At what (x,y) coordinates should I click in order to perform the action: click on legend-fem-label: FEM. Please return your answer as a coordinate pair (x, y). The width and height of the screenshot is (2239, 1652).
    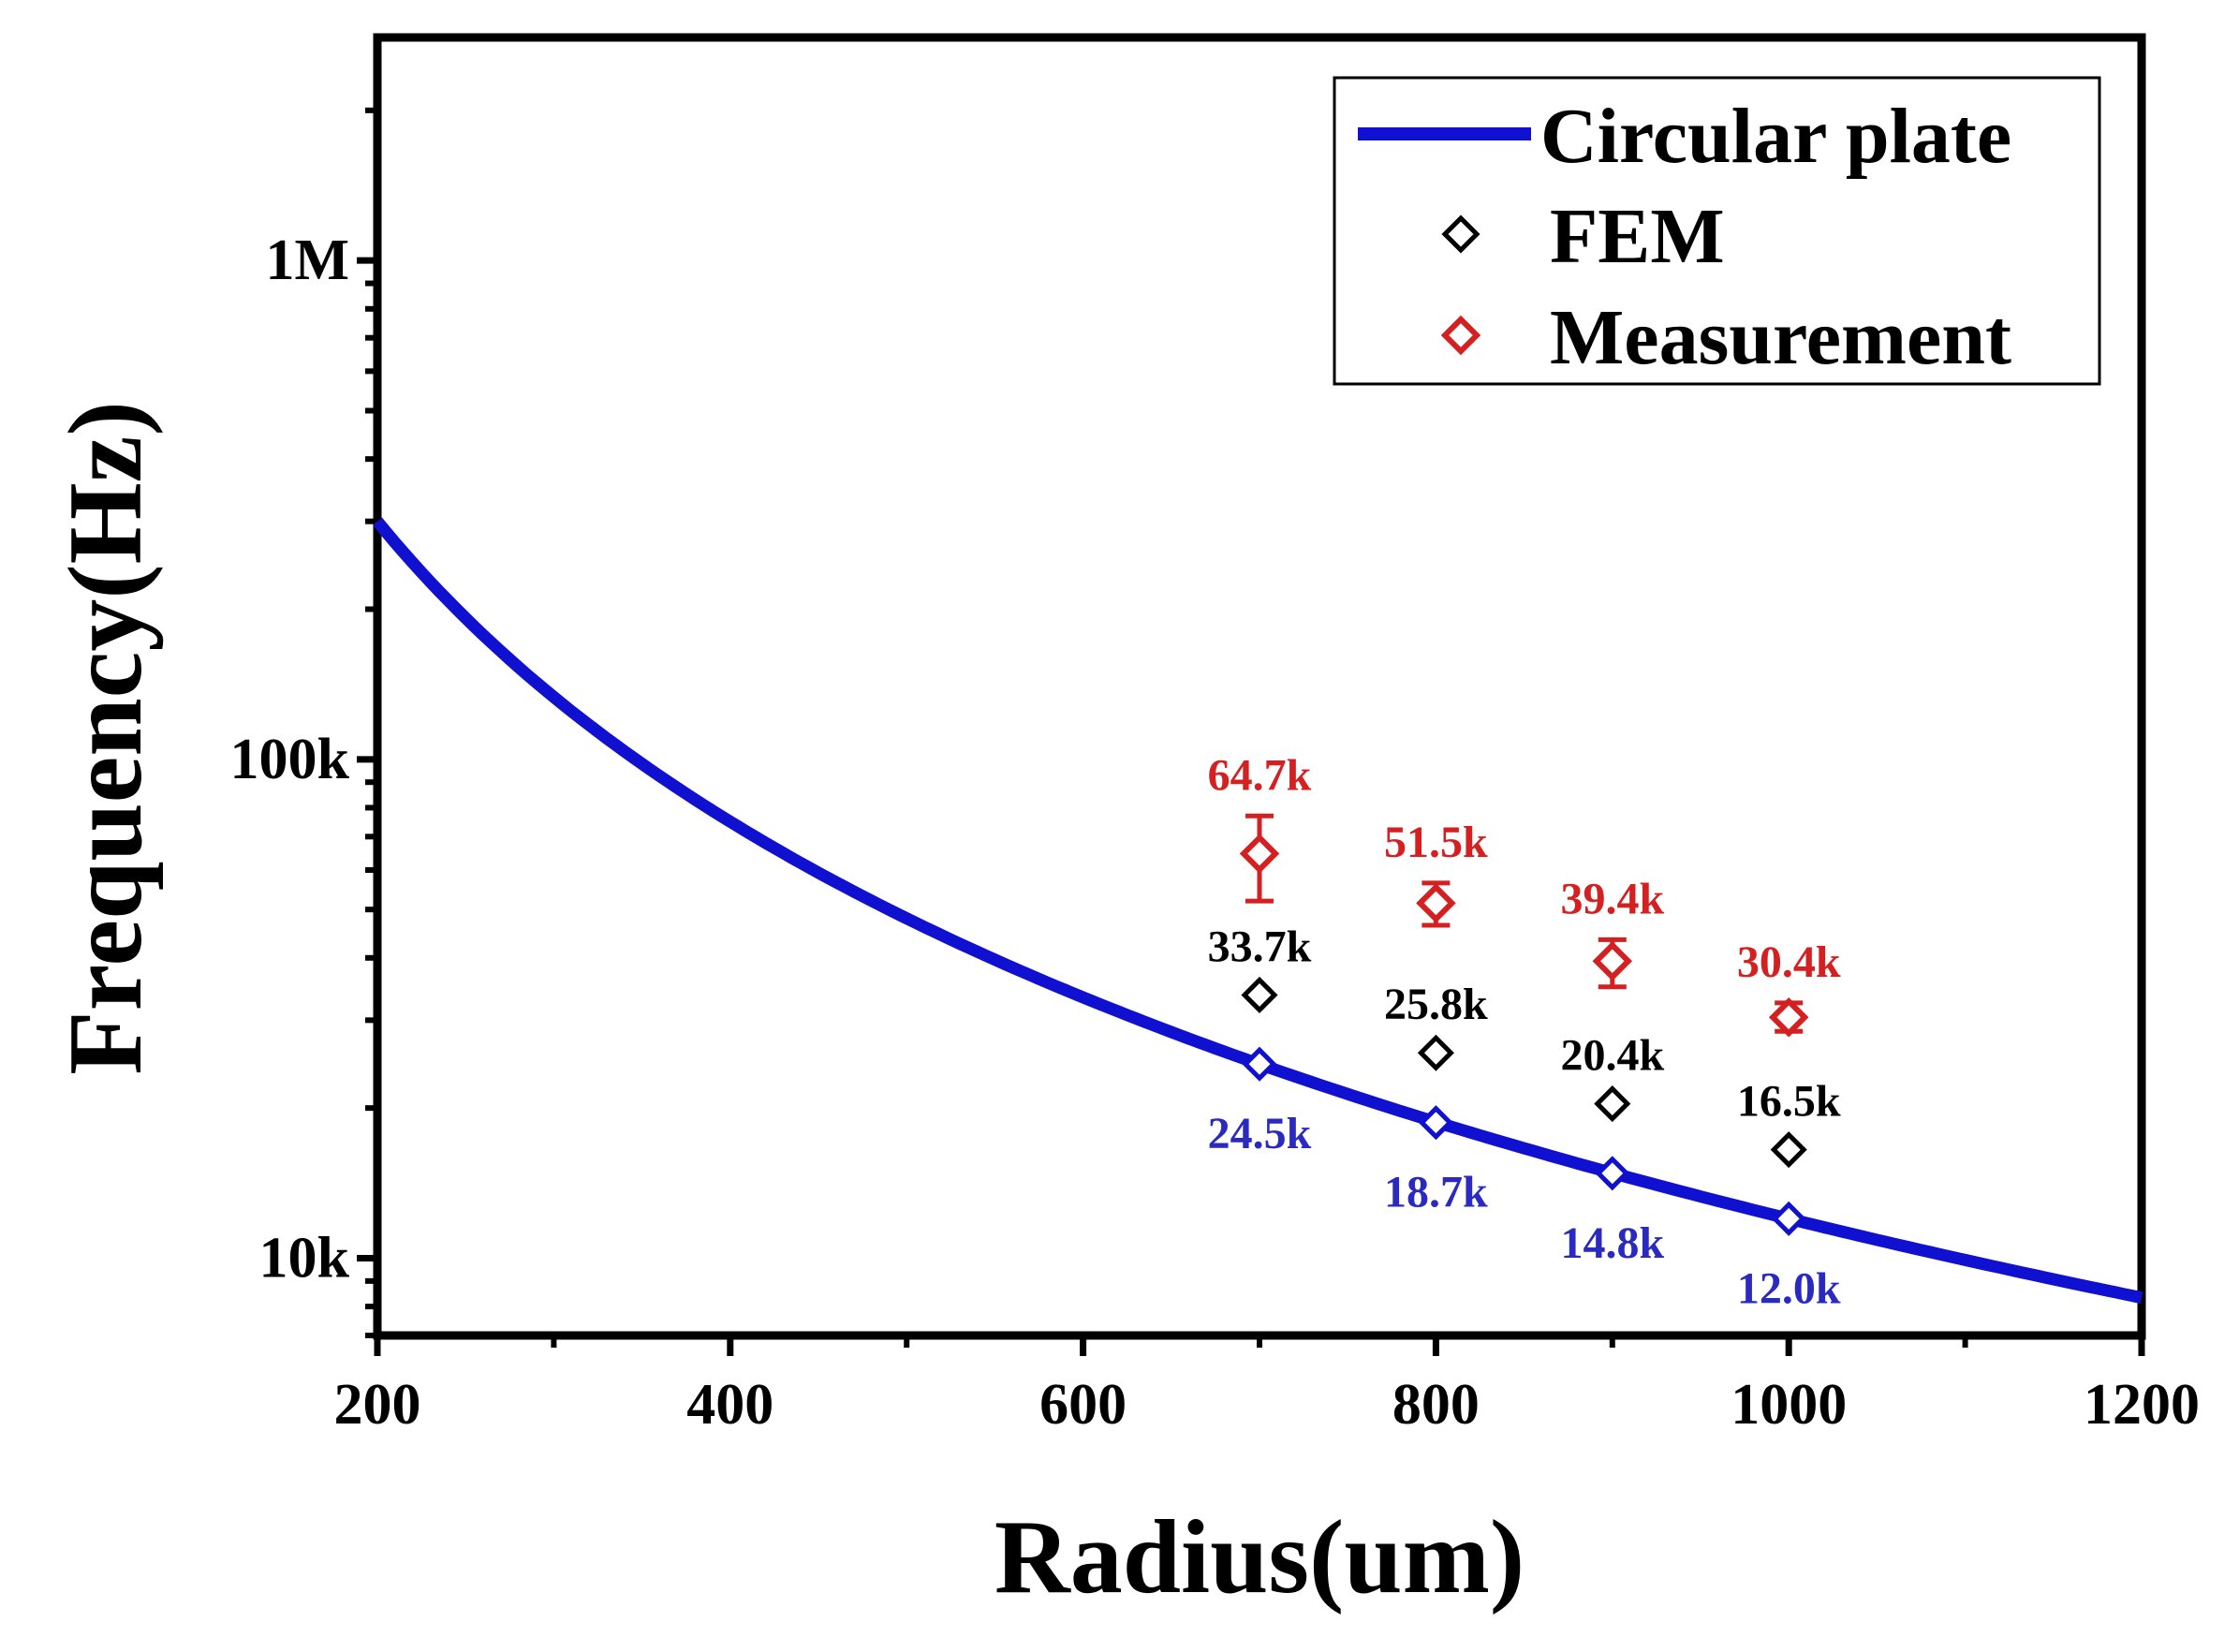
    Looking at the image, I should click on (1637, 237).